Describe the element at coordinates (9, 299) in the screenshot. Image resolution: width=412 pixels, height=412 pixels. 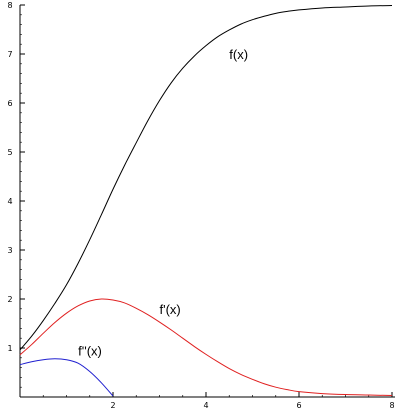
I see `y-tick-label: 2` at that location.